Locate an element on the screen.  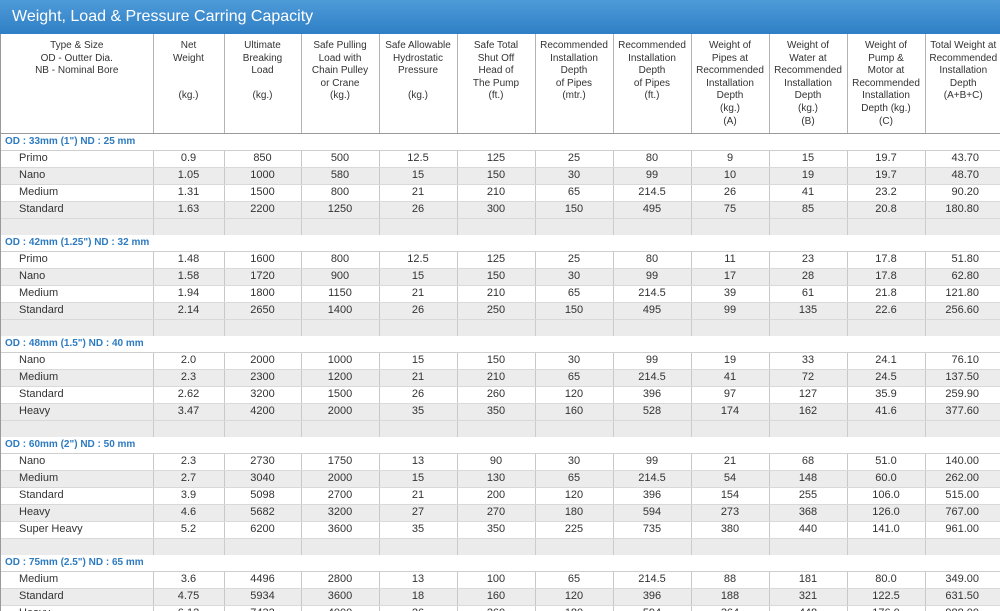
value-cell: 2200 is located at coordinates (262, 210).